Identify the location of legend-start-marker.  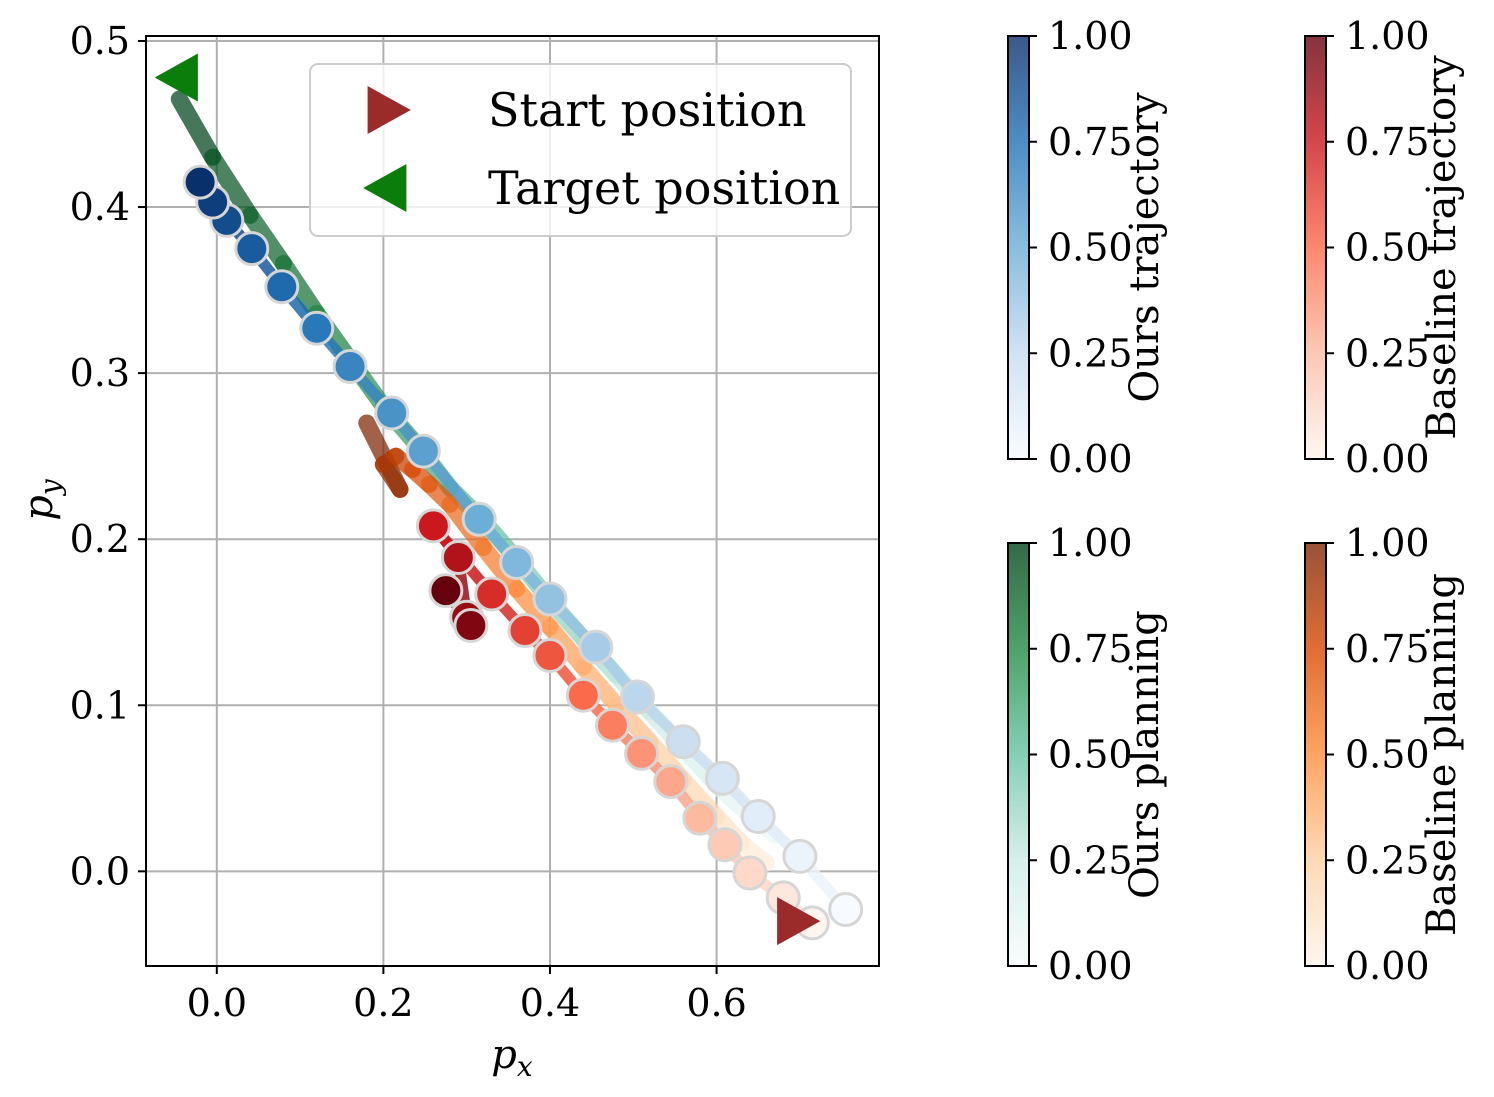
(389, 110).